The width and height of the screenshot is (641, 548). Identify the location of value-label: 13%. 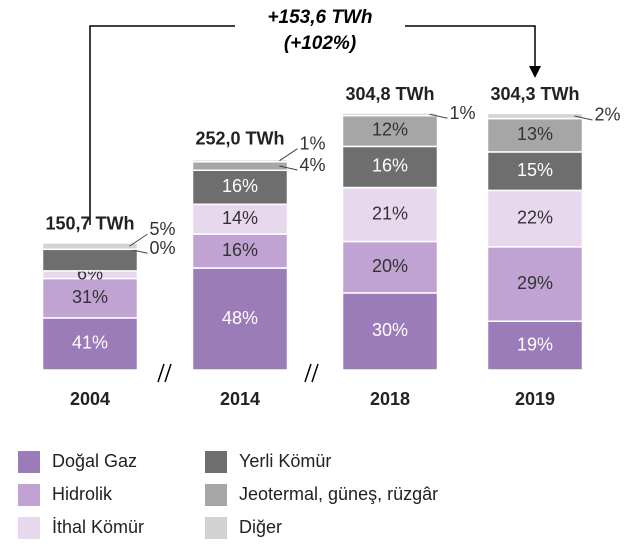
(535, 134).